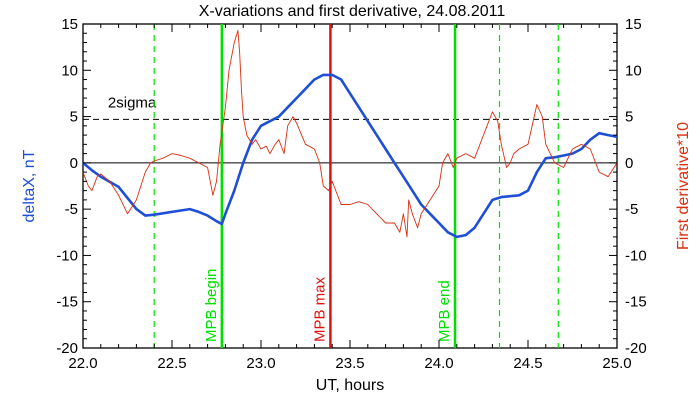  I want to click on vline-label-2: MPB end, so click(444, 311).